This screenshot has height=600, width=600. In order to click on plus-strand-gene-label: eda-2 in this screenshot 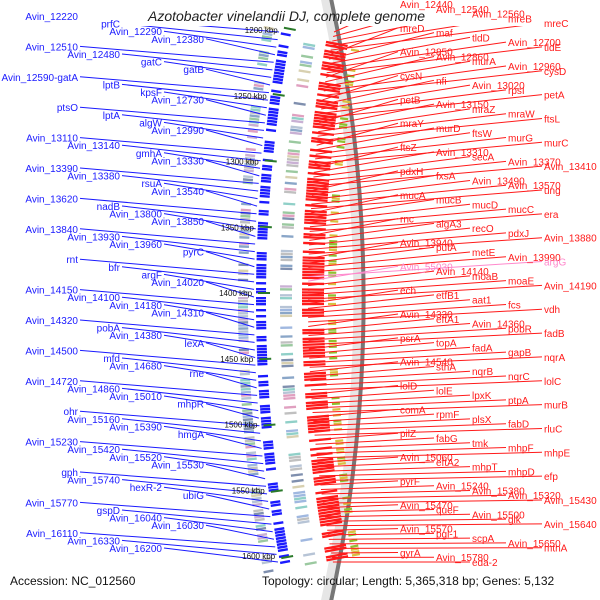, I will do `click(485, 563)`.